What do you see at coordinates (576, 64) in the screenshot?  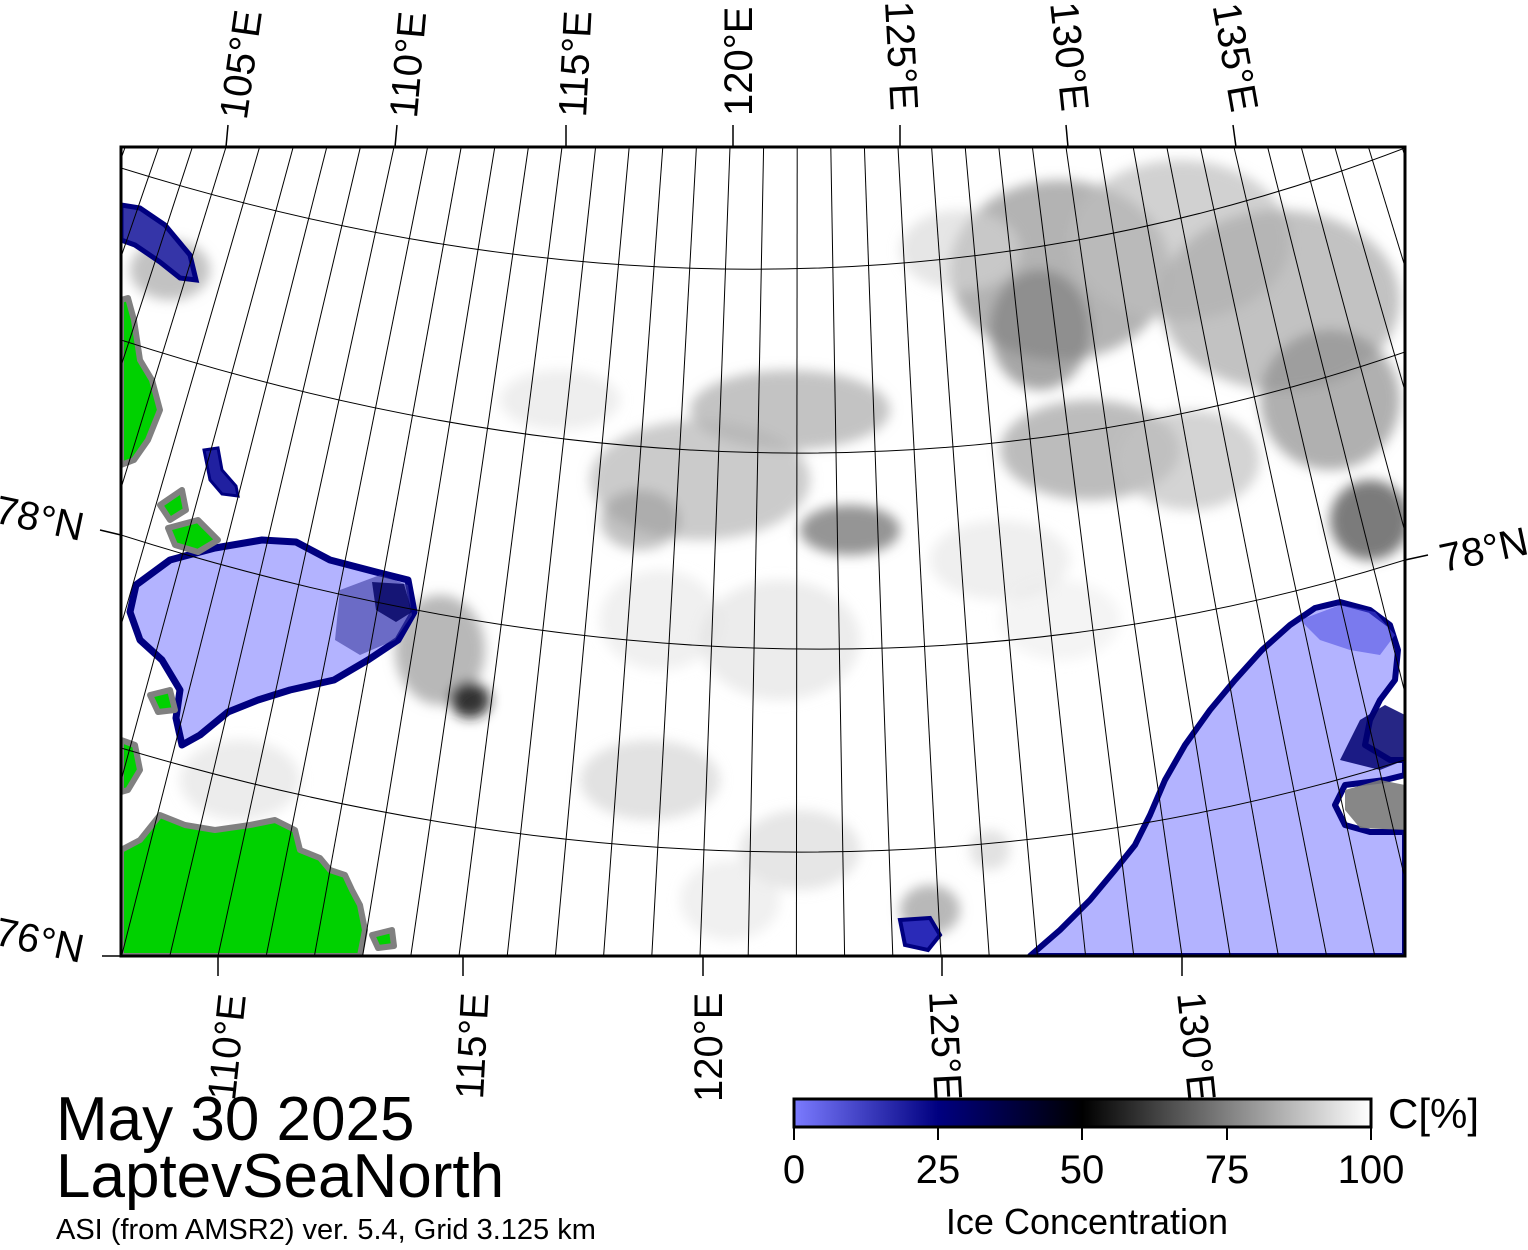 I see `top-lon-label-115: 115°E` at bounding box center [576, 64].